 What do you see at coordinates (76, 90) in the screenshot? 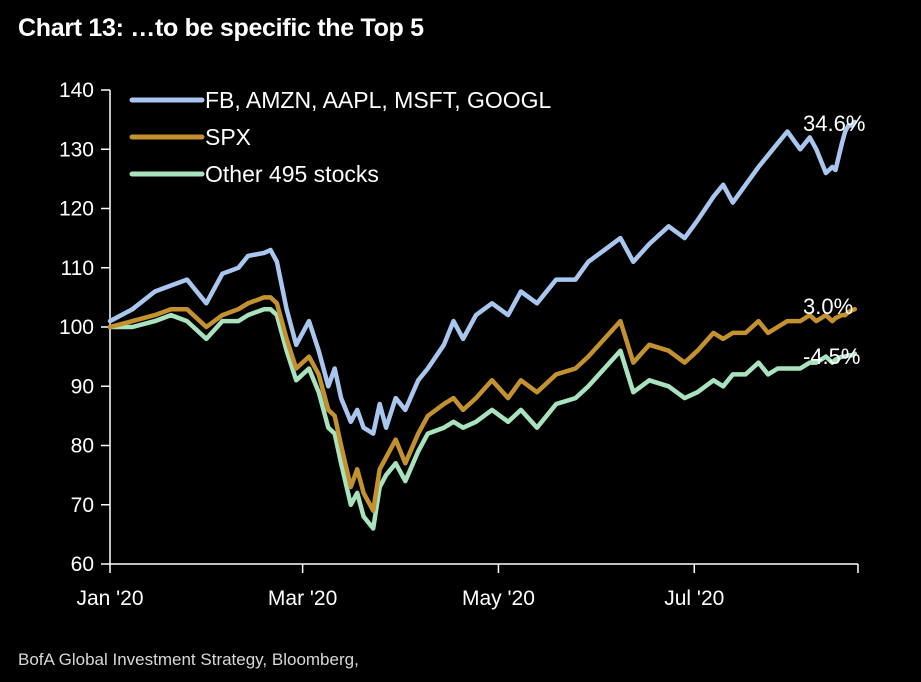
I see `y-tick-label: 140` at bounding box center [76, 90].